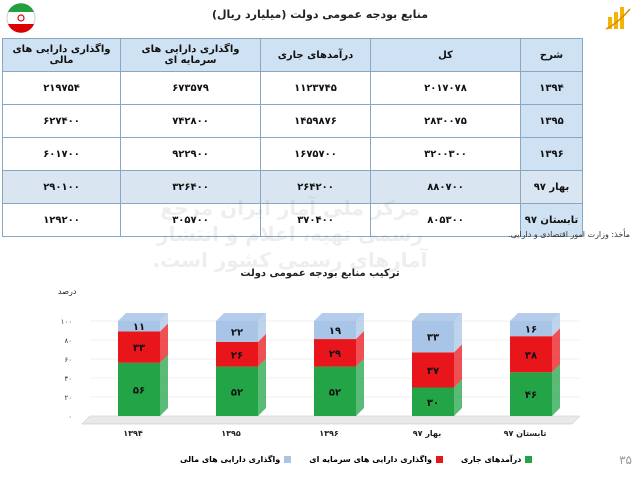  I want to click on watermark-line: آمارهای رسمی کشور است., so click(290, 260).